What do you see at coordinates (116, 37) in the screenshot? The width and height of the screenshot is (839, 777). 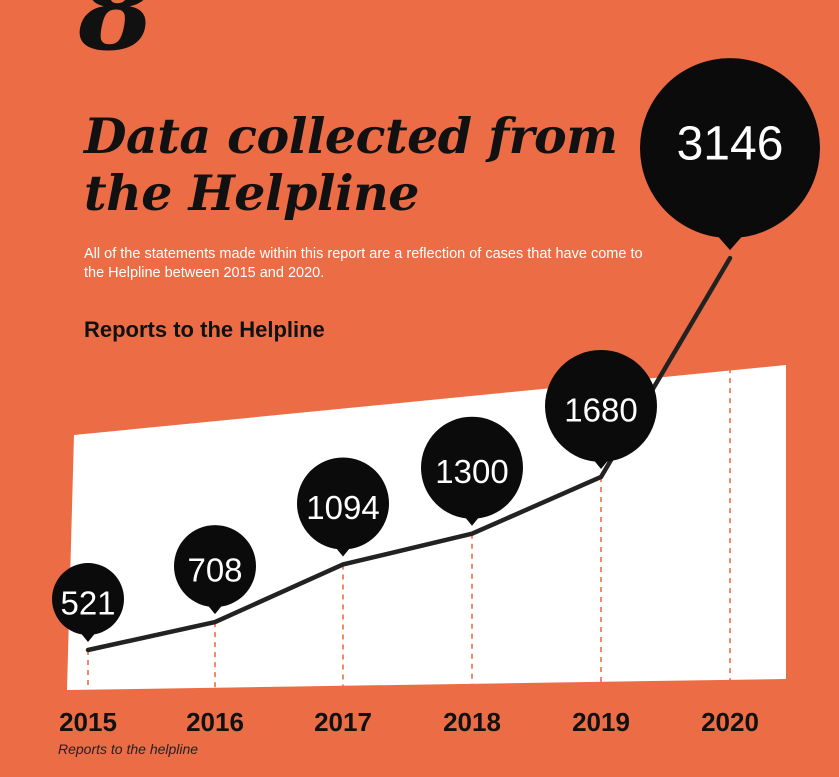 I see `page-number: 8` at bounding box center [116, 37].